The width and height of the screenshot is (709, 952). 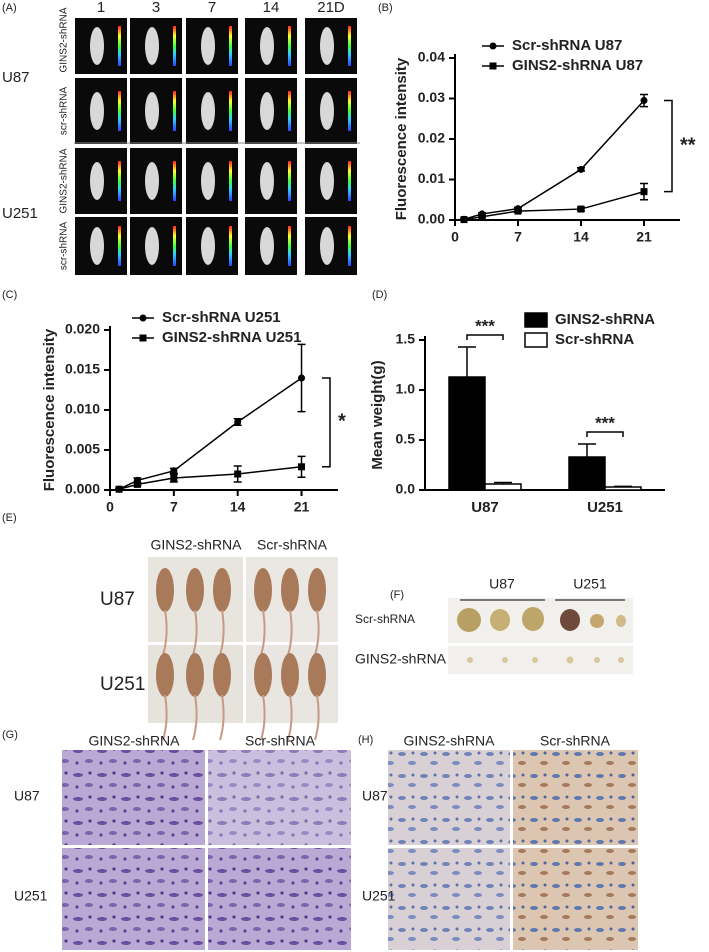 What do you see at coordinates (567, 45) in the screenshot?
I see `legend-label: Scr-shRNA U87` at bounding box center [567, 45].